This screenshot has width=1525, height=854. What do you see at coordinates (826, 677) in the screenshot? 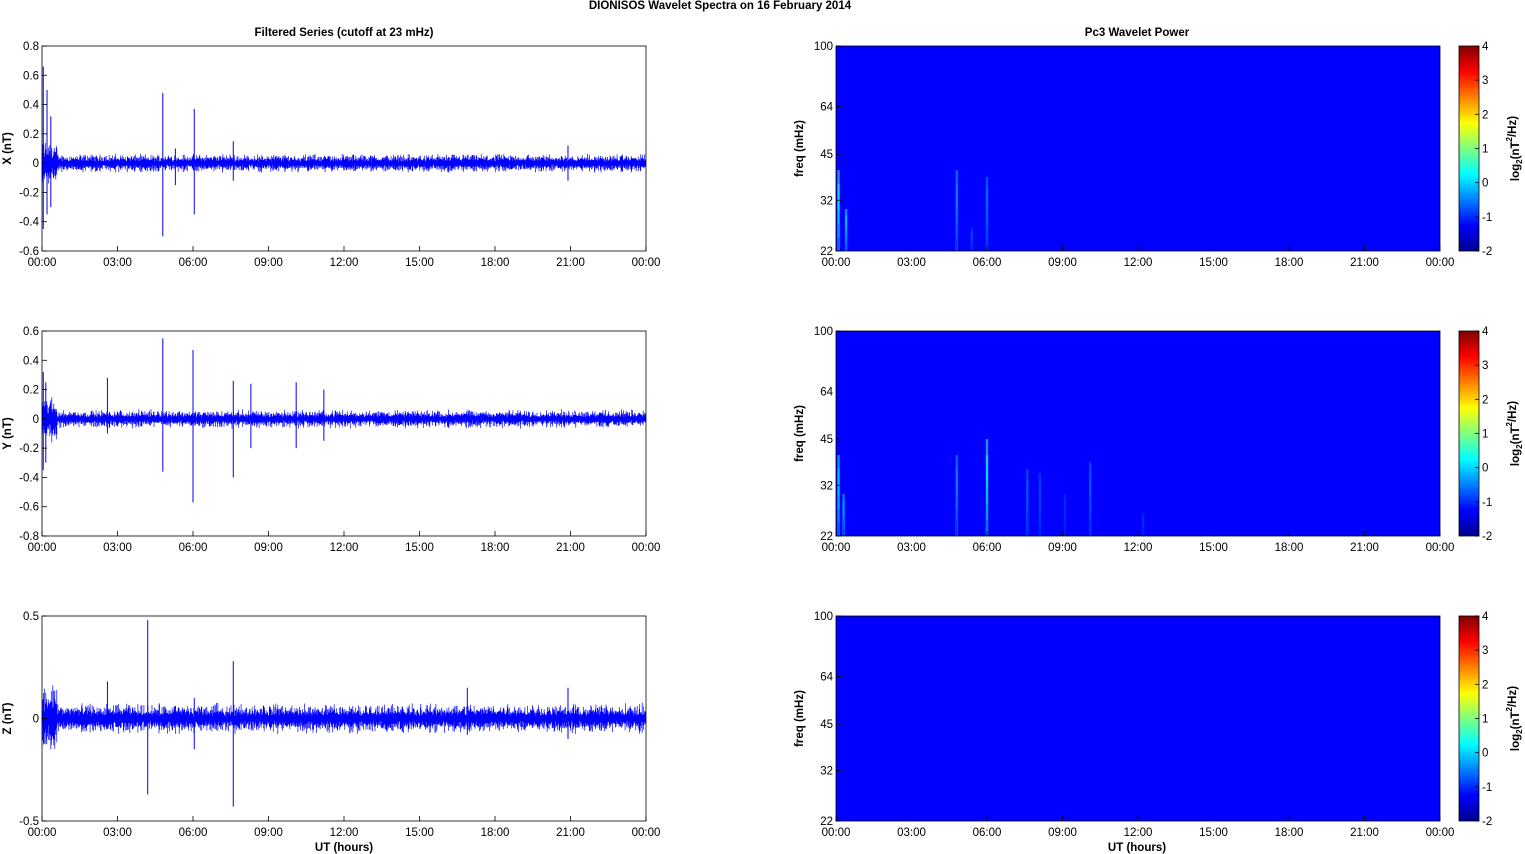
I see `y-tick-label: 64` at bounding box center [826, 677].